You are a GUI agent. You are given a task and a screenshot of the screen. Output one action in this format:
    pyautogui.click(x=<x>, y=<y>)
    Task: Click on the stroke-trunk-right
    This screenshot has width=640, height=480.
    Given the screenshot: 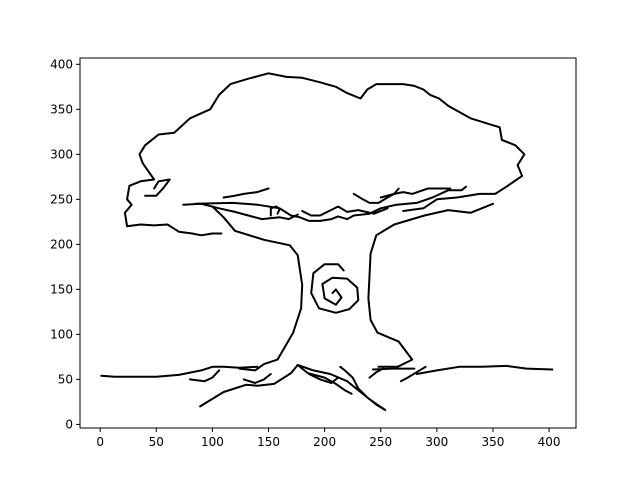 What is the action you would take?
    pyautogui.click(x=430, y=285)
    